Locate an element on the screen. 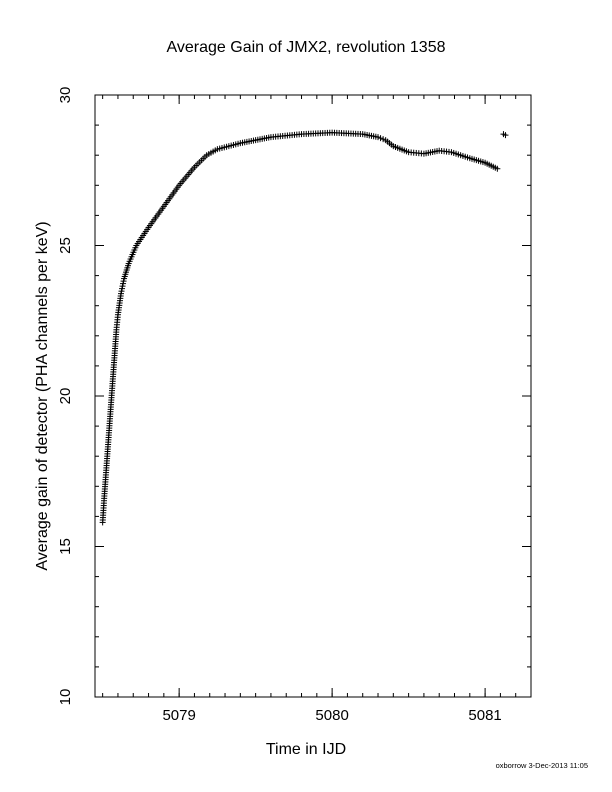  x-tick-label: 5079 is located at coordinates (178, 715).